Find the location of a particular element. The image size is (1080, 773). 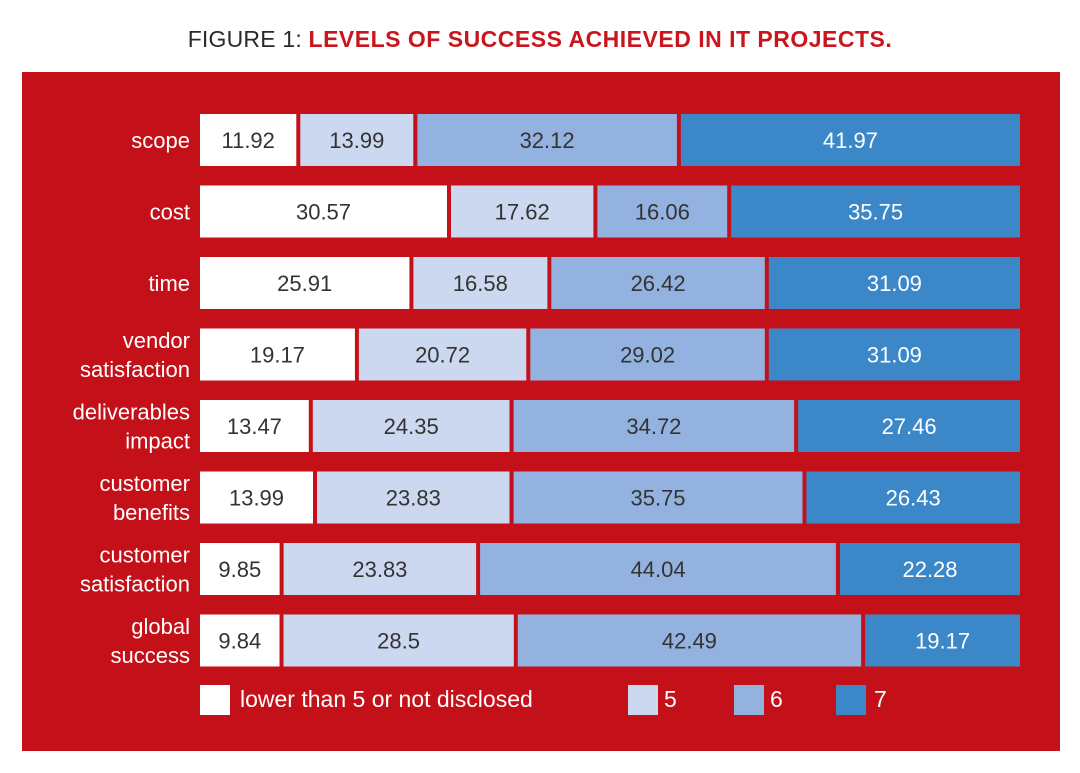

legend-label-lower-than-5-or-not-disclosed: lower than 5 or not disclosed is located at coordinates (386, 699).